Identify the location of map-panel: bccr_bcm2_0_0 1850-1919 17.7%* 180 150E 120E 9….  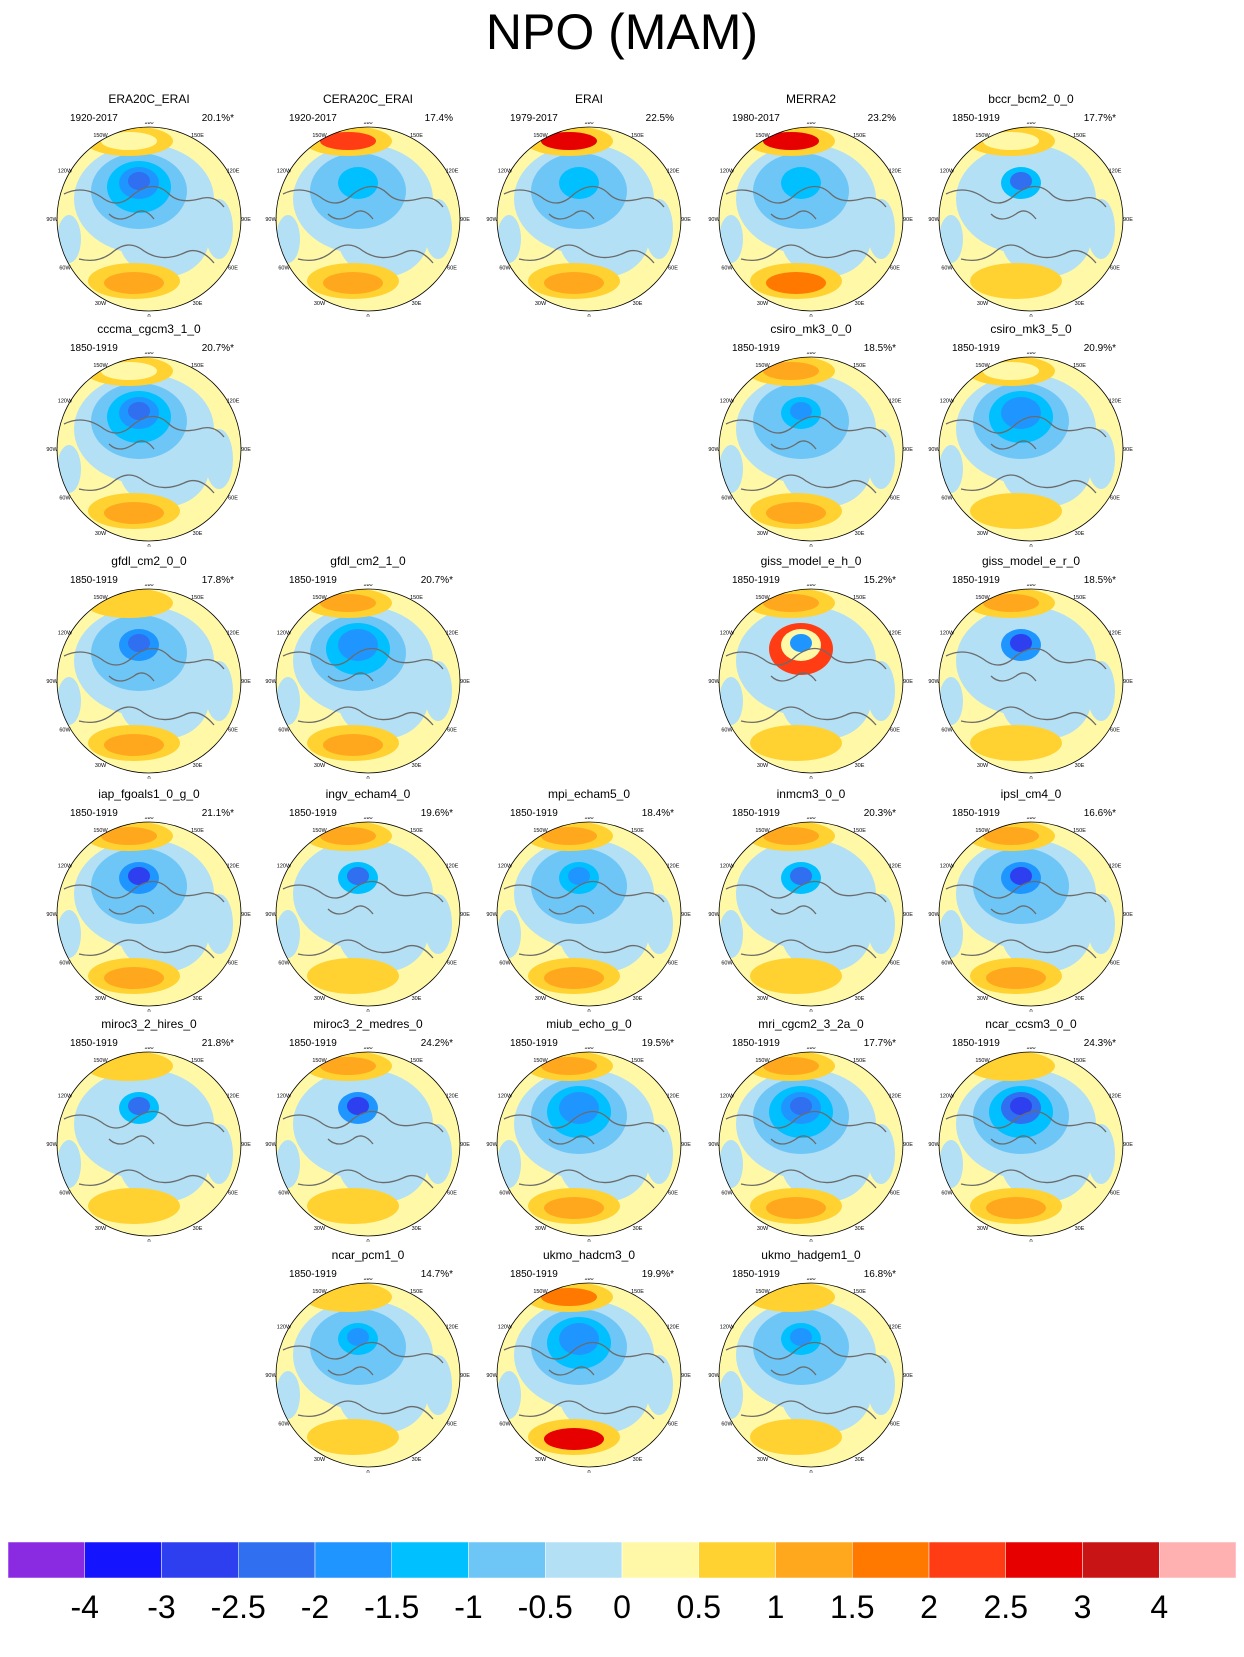
(1031, 204).